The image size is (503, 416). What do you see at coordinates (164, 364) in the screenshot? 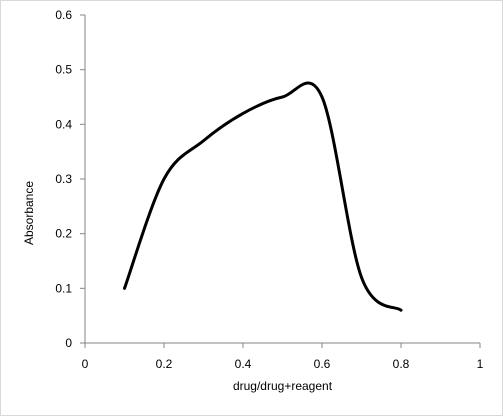
I see `x-tick-label: 0.2` at bounding box center [164, 364].